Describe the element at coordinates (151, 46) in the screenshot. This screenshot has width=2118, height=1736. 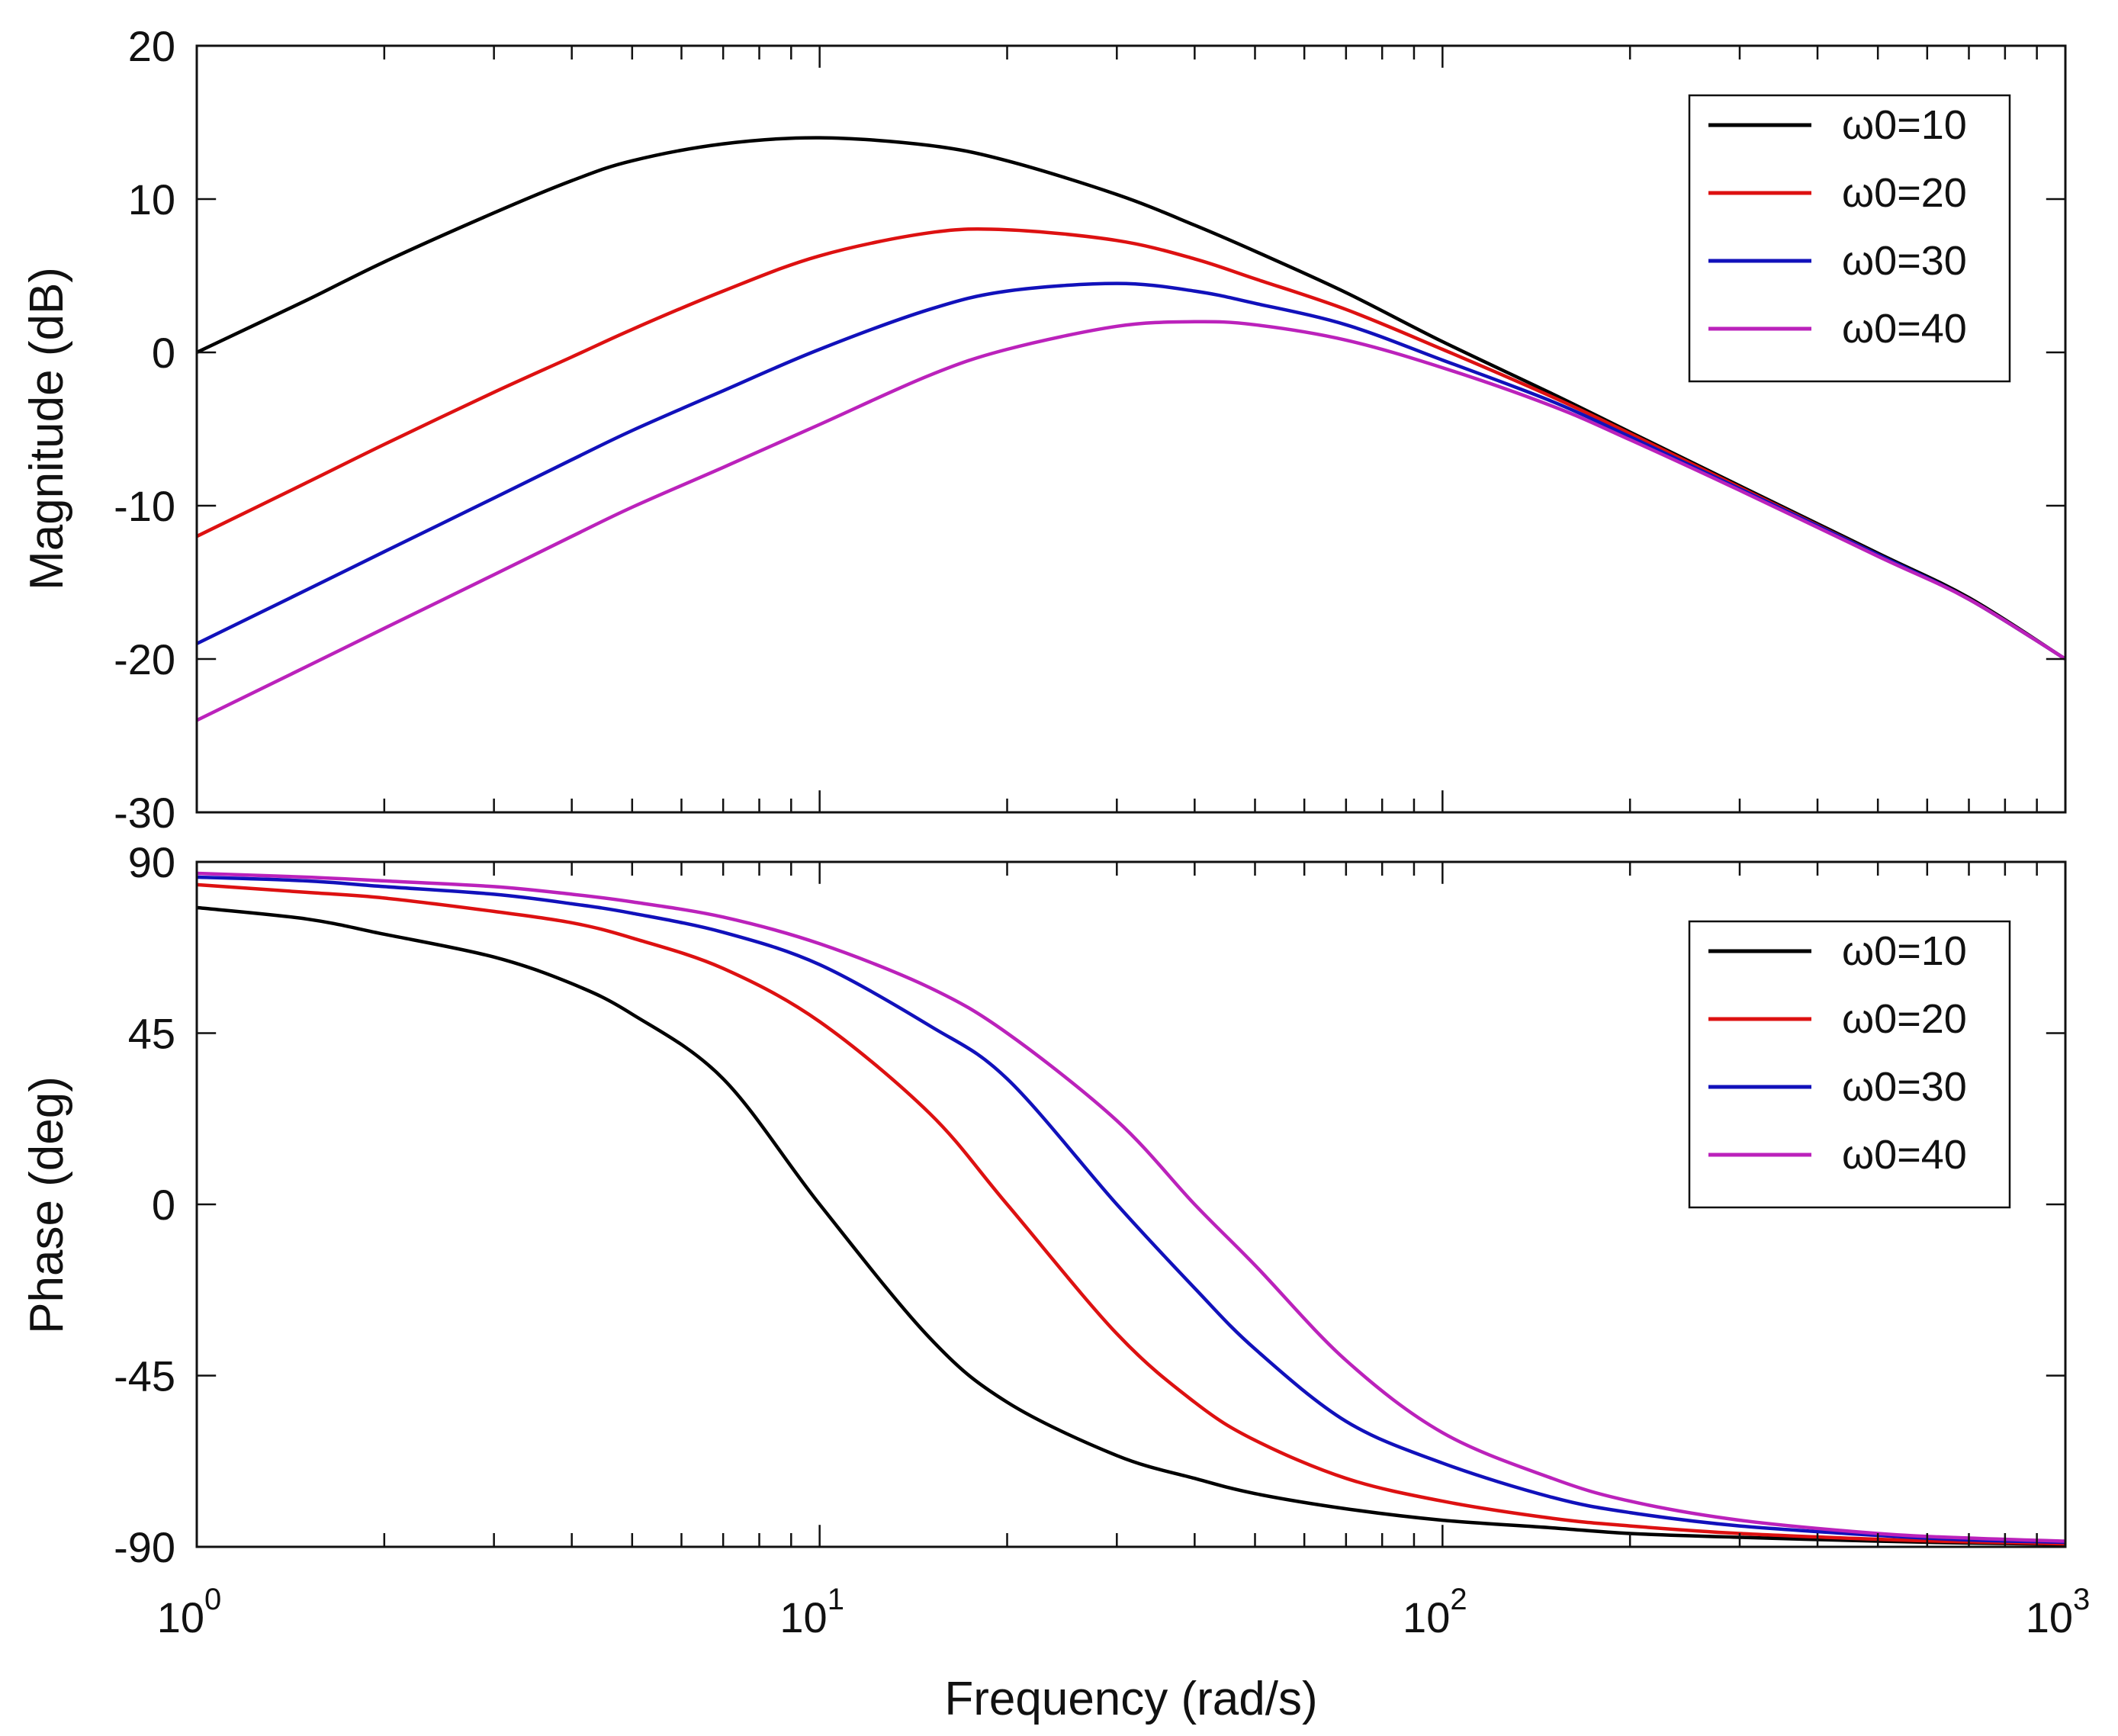
I see `y-tick-label: 20` at that location.